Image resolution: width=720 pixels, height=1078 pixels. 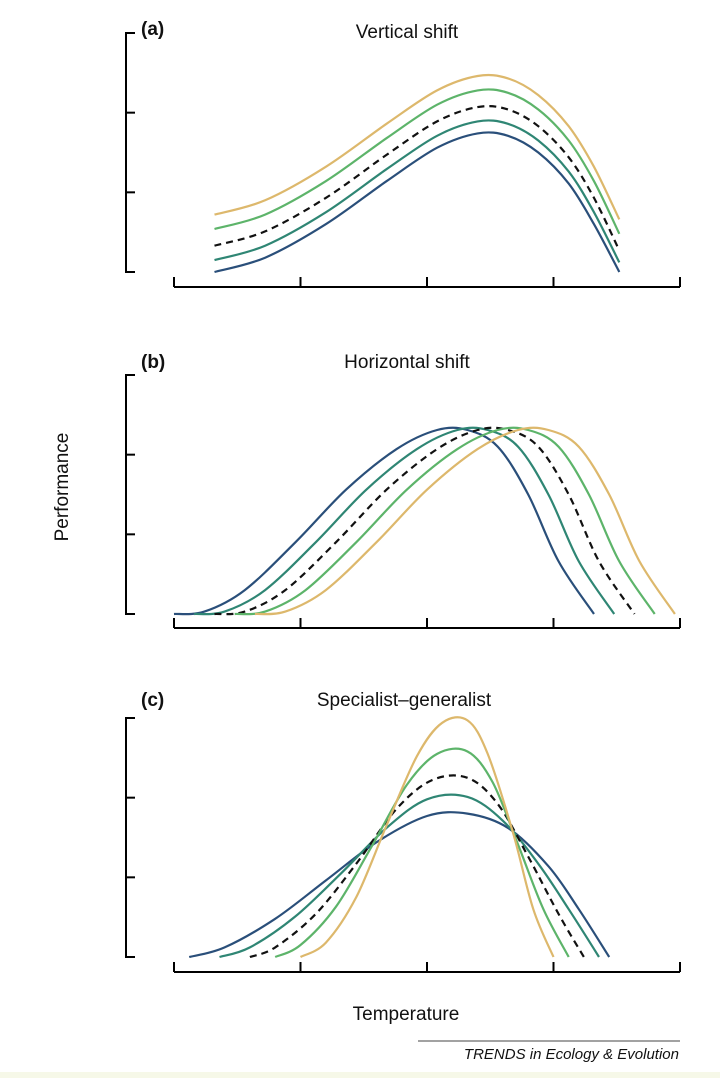 I want to click on x-axis-label: Temperature, so click(x=406, y=1014).